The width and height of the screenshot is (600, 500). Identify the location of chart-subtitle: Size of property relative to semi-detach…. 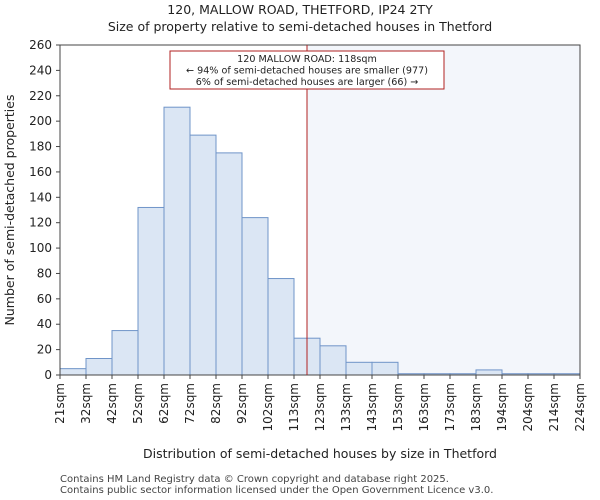
(300, 26).